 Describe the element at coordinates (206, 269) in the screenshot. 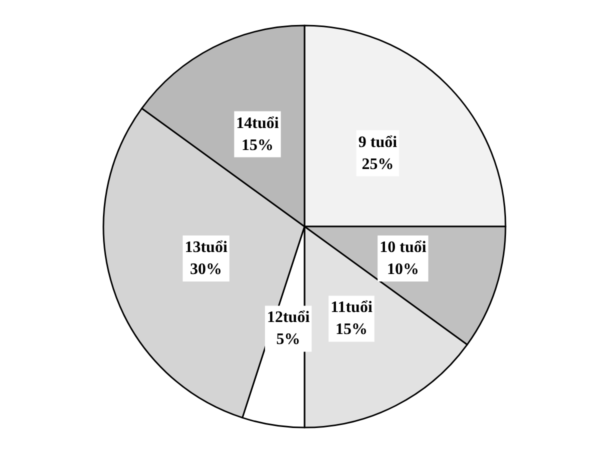

I see `data-label: 30%` at that location.